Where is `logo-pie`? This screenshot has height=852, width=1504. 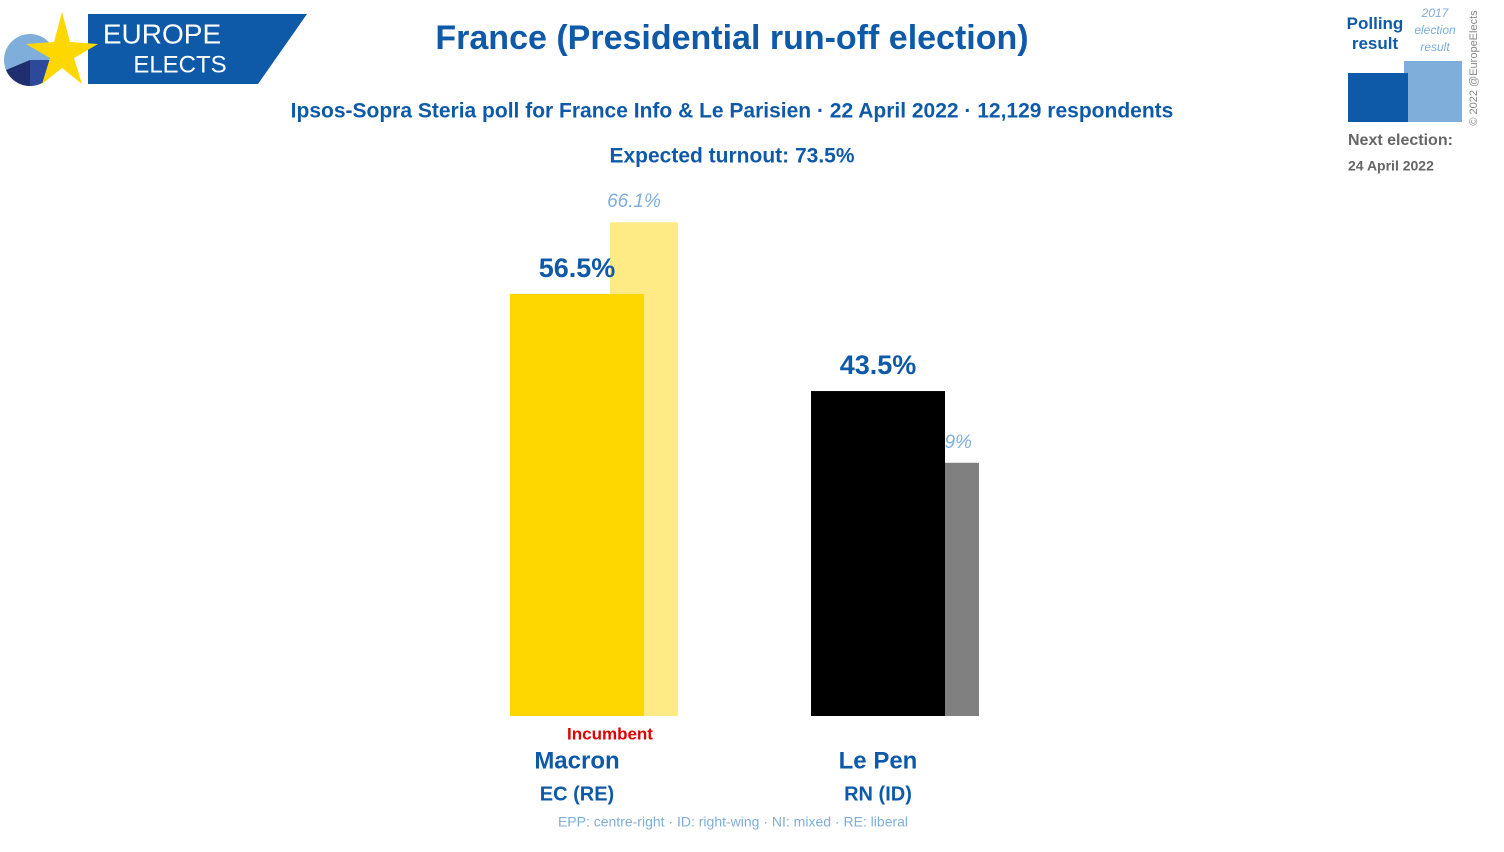 logo-pie is located at coordinates (18, 73).